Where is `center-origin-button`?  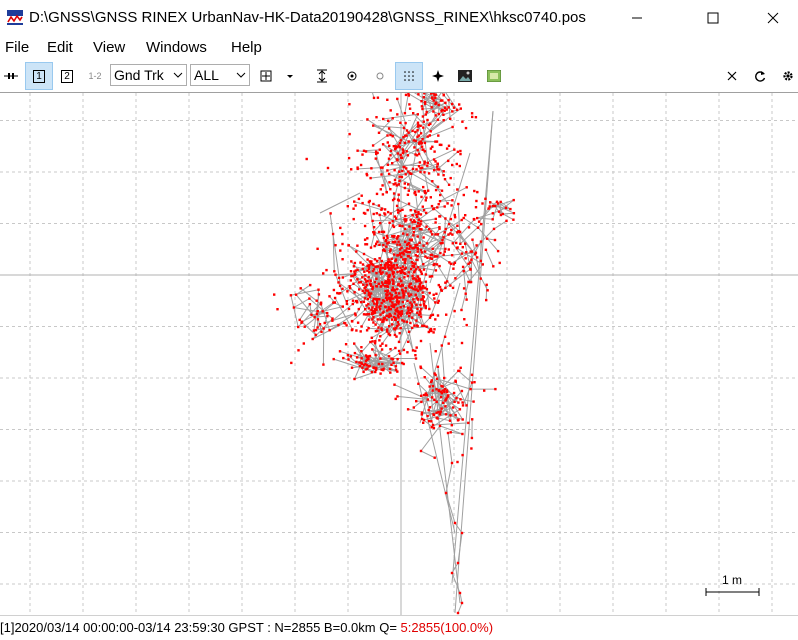
center-origin-button is located at coordinates (266, 76).